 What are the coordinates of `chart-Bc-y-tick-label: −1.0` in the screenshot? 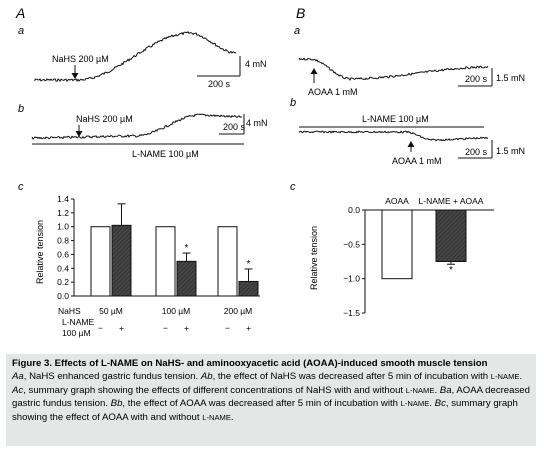 It's located at (351, 279).